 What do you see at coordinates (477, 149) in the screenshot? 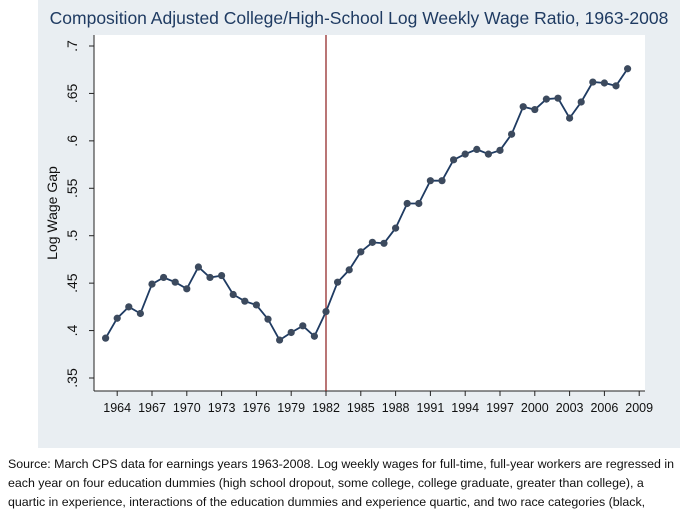
I see `data-point-1995` at bounding box center [477, 149].